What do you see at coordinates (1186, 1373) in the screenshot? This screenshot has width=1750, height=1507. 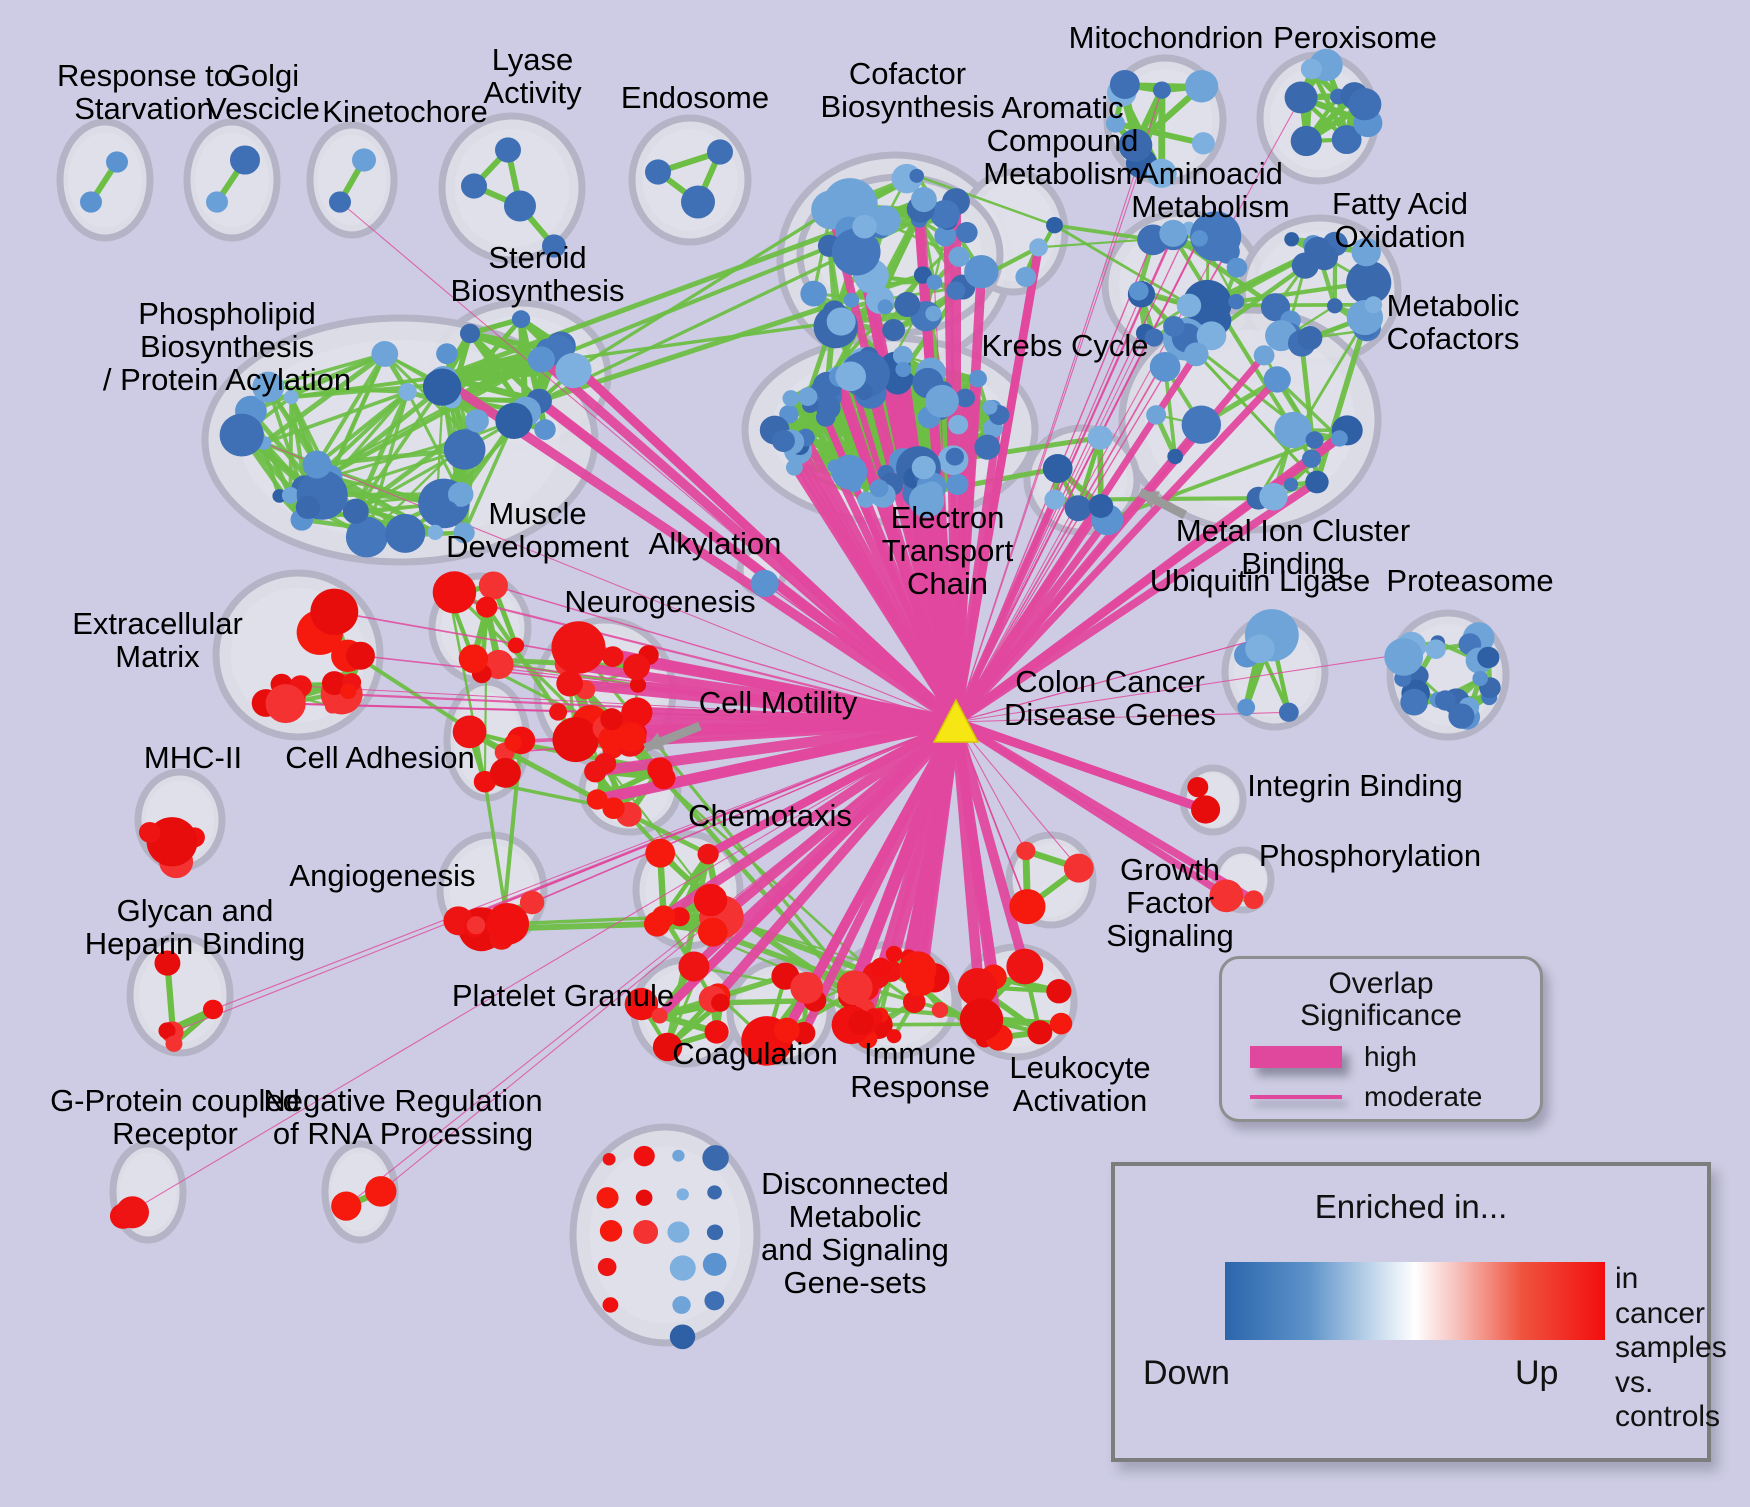 I see `gradient-low-label: Down` at bounding box center [1186, 1373].